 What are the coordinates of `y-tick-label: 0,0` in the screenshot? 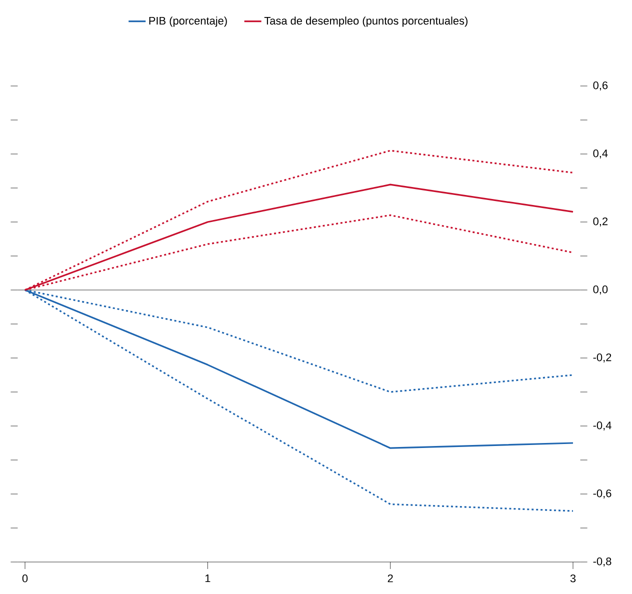 It's located at (600, 290).